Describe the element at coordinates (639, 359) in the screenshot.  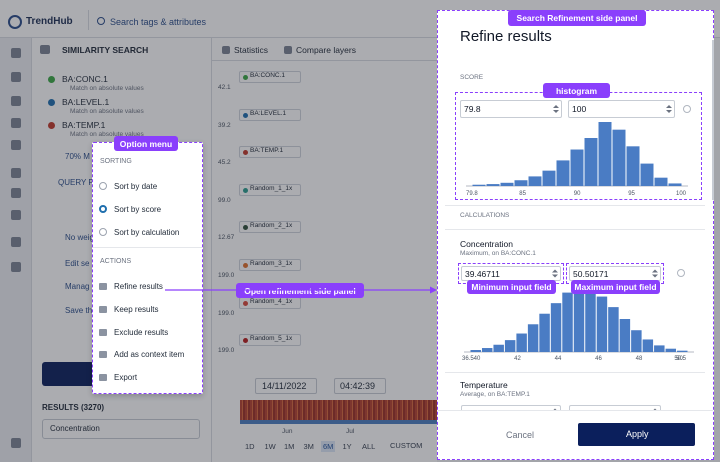
I see `histogram-axis-label: 48` at that location.